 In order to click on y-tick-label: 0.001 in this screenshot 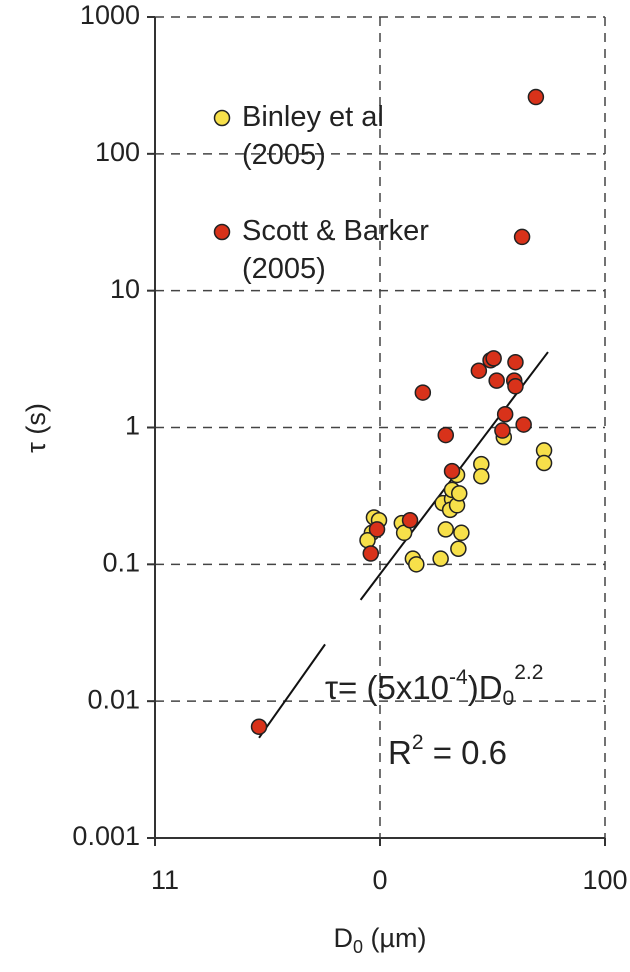, I will do `click(106, 836)`.